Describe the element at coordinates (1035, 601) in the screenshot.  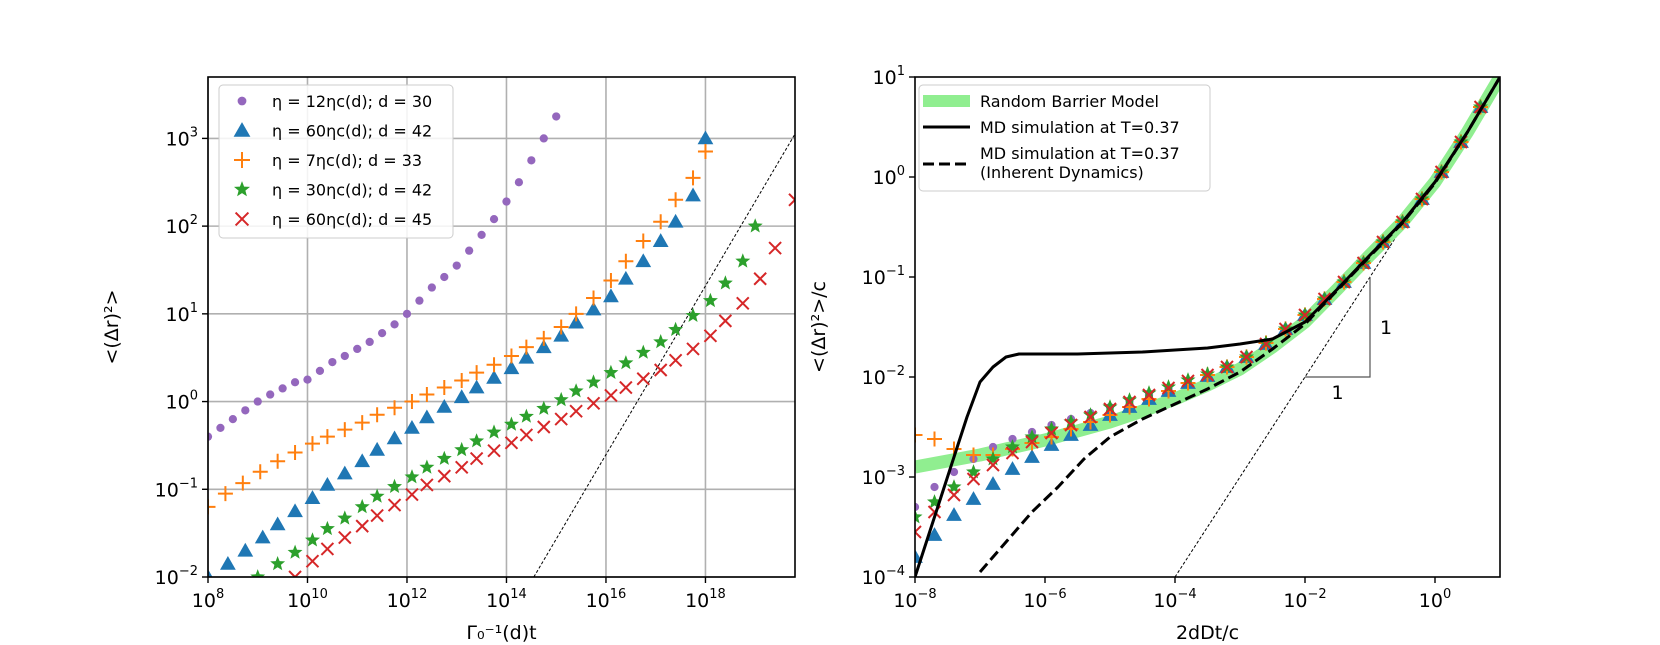
I see `x-tick-label-base: 10` at that location.